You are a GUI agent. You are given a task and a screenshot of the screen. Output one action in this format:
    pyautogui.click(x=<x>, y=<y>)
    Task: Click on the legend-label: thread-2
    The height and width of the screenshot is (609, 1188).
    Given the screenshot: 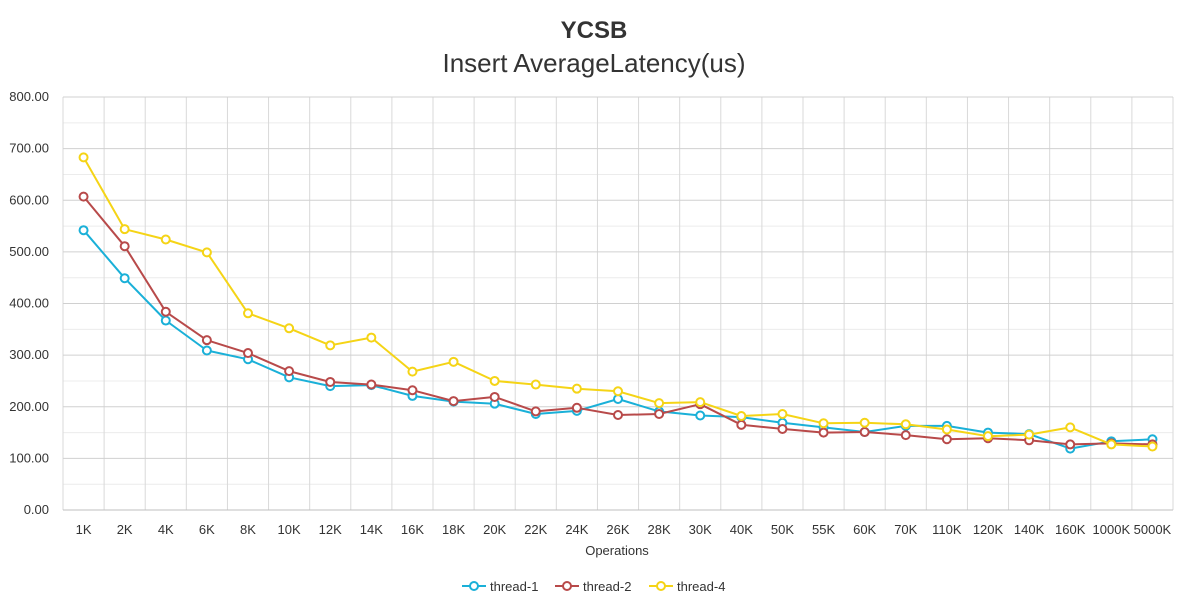 What is the action you would take?
    pyautogui.click(x=607, y=586)
    